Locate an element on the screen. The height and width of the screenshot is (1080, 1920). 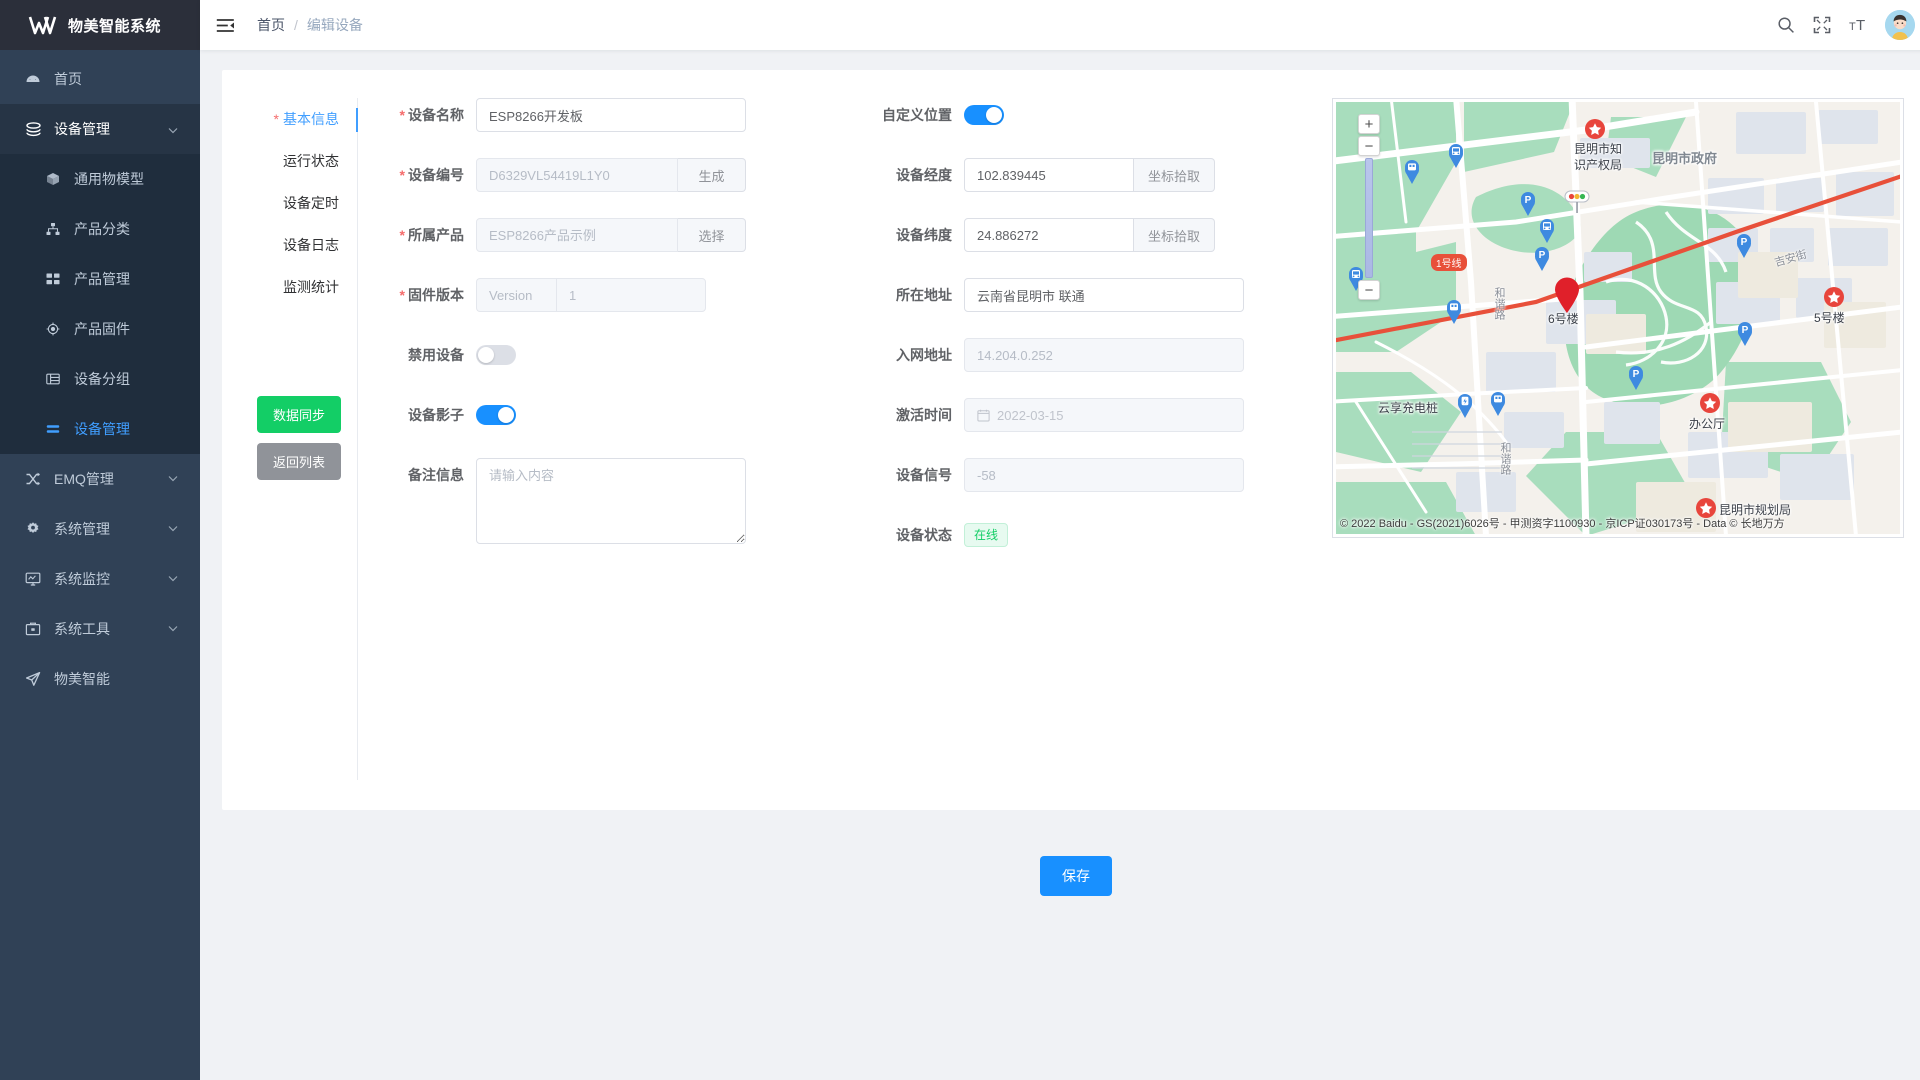
sidebar-item-system-management: 系统管理 is located at coordinates (100, 529).